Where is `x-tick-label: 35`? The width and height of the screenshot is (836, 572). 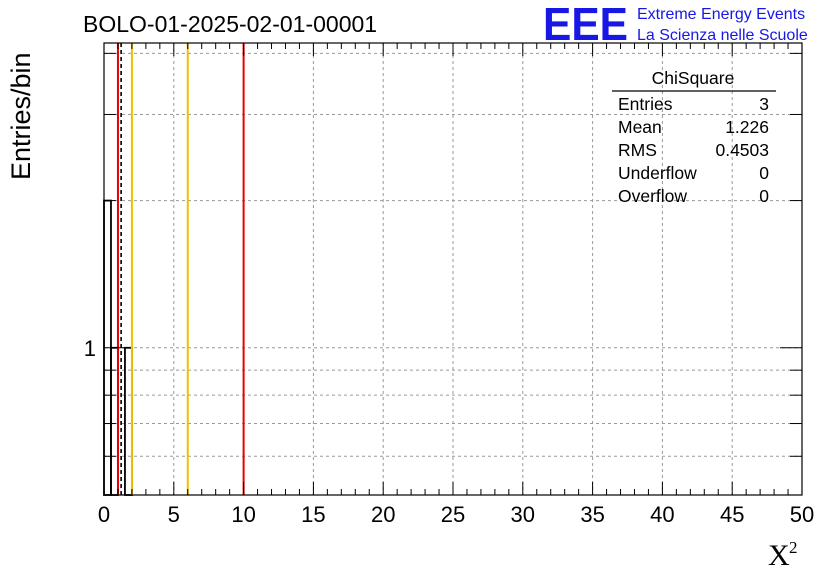 x-tick-label: 35 is located at coordinates (592, 514).